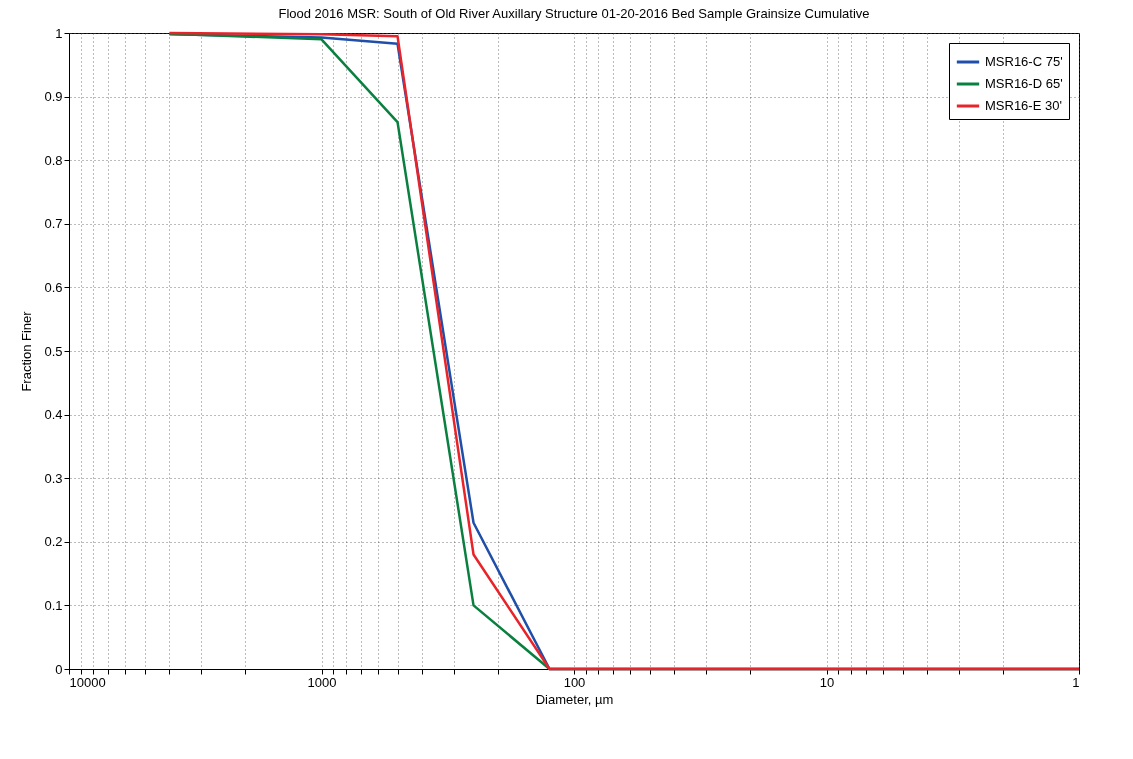 Image resolution: width=1133 pixels, height=759 pixels. Describe the element at coordinates (53, 415) in the screenshot. I see `y-tick-label: 0.4` at that location.